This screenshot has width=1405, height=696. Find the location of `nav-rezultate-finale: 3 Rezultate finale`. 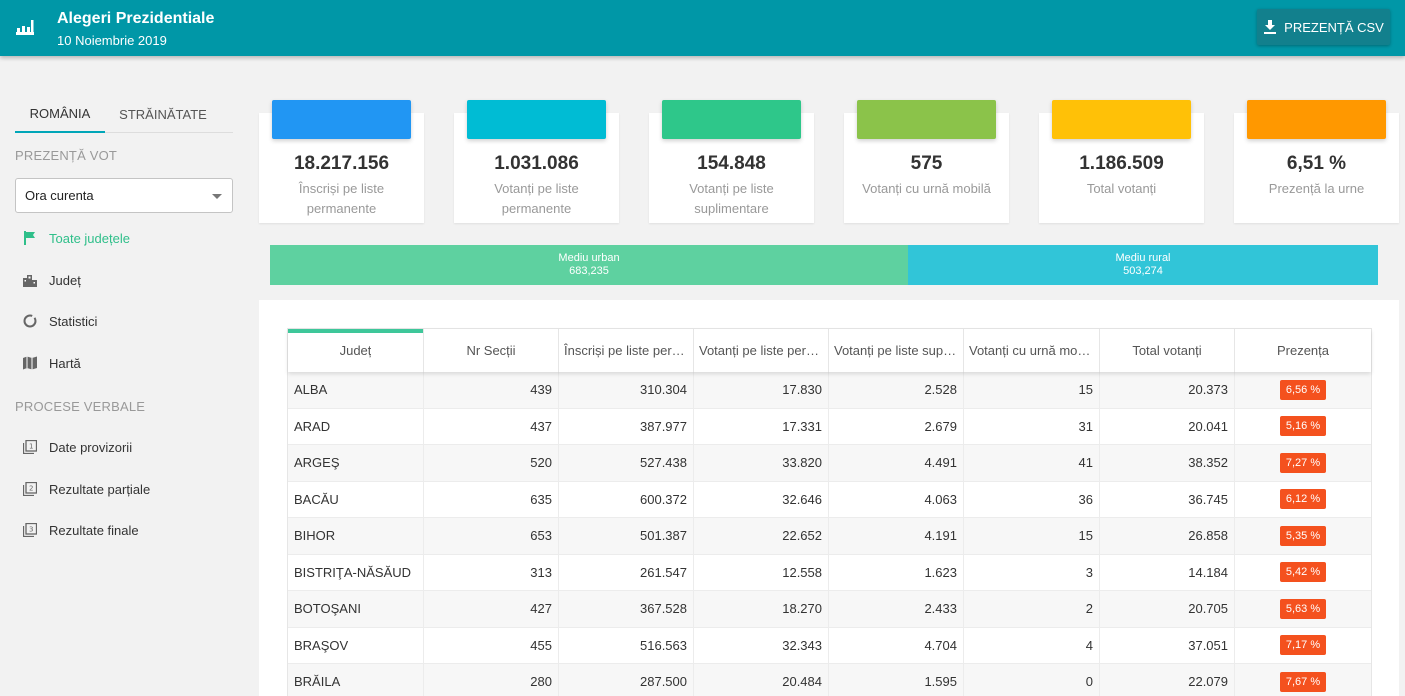

nav-rezultate-finale: 3 Rezultate finale is located at coordinates (81, 530).